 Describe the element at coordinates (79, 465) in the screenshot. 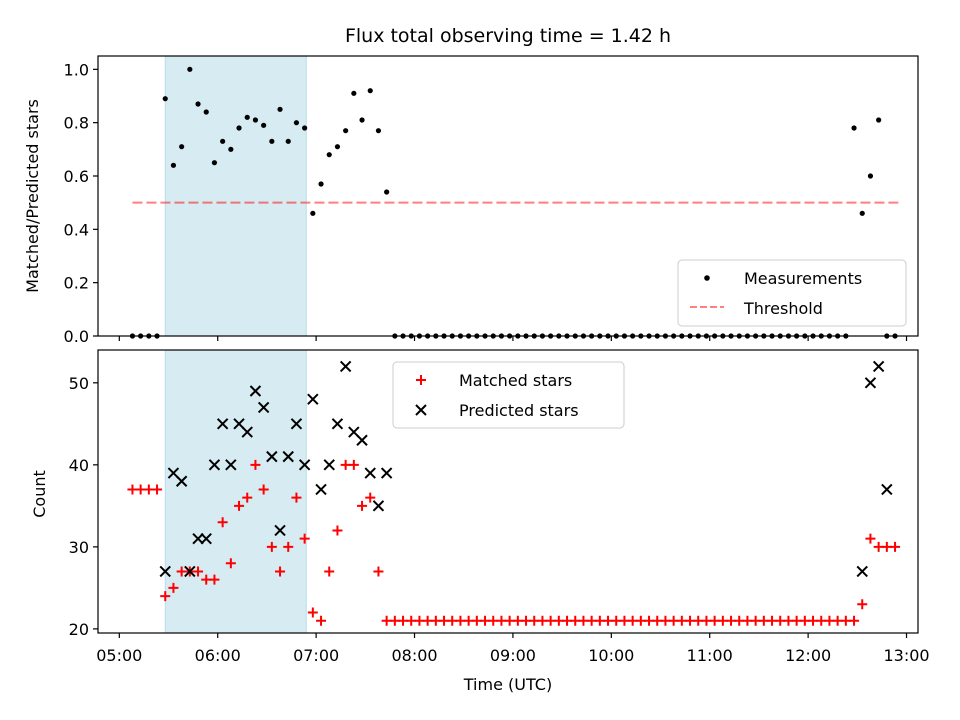

I see `bottom-y-tick-label: 40` at that location.